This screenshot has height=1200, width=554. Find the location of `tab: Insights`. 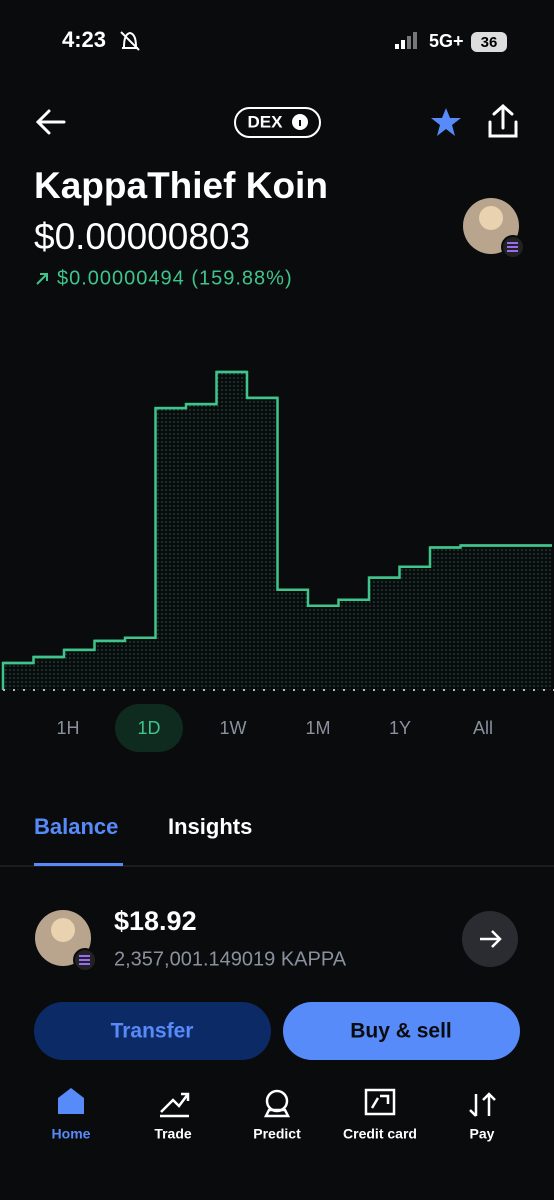

tab: Insights is located at coordinates (210, 826).